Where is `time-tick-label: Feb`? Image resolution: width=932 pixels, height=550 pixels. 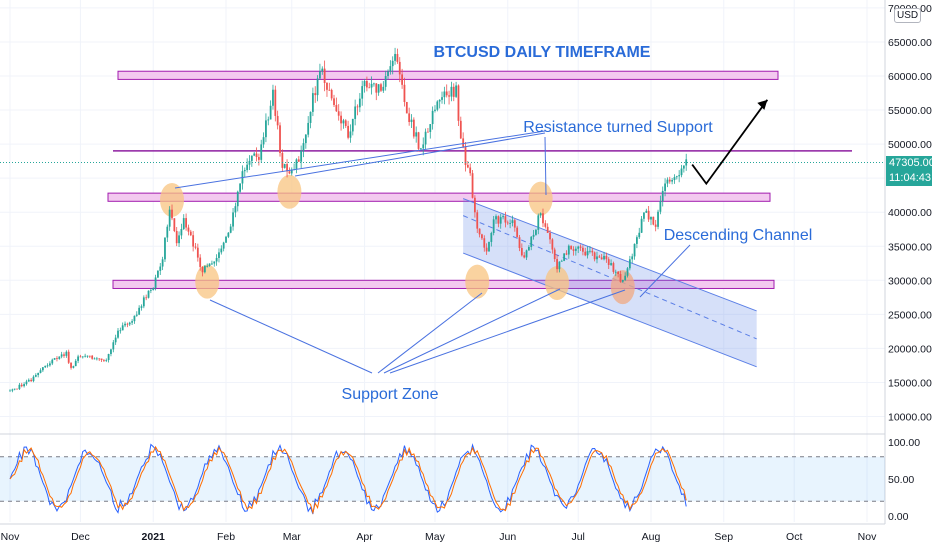
time-tick-label: Feb is located at coordinates (226, 537).